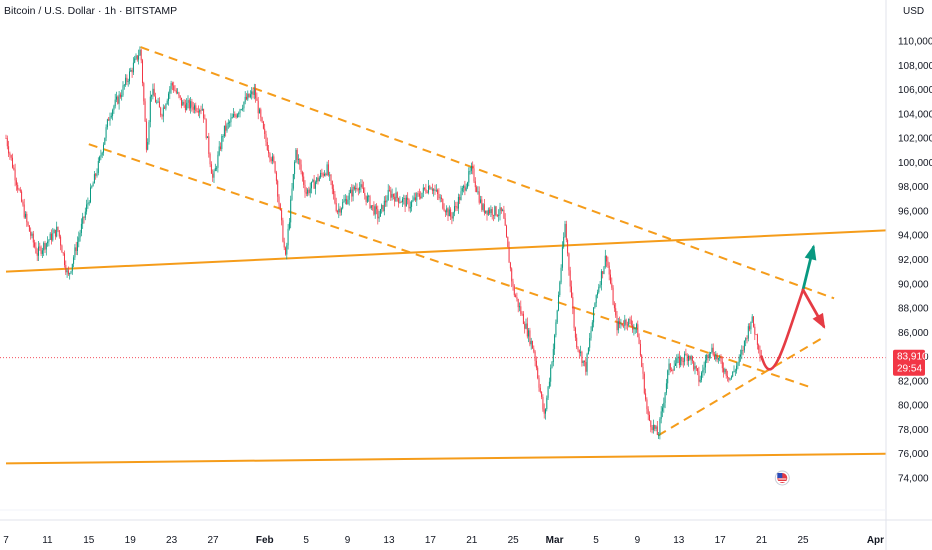 The height and width of the screenshot is (550, 932). Describe the element at coordinates (445, 251) in the screenshot. I see `trendline-upper-support` at that location.